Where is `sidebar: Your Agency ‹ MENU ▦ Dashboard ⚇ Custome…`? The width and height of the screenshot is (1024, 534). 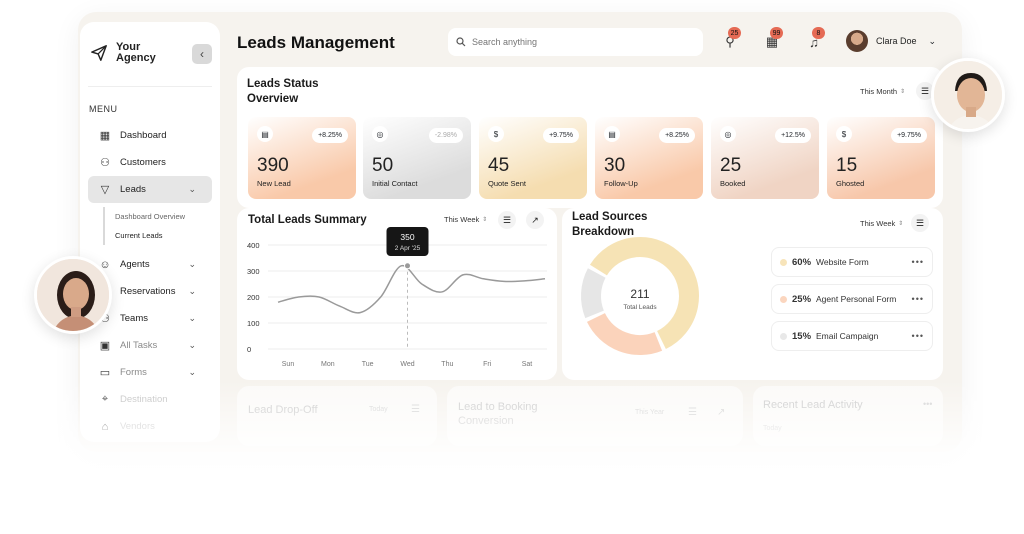 sidebar: Your Agency ‹ MENU ▦ Dashboard ⚇ Custome… is located at coordinates (150, 232).